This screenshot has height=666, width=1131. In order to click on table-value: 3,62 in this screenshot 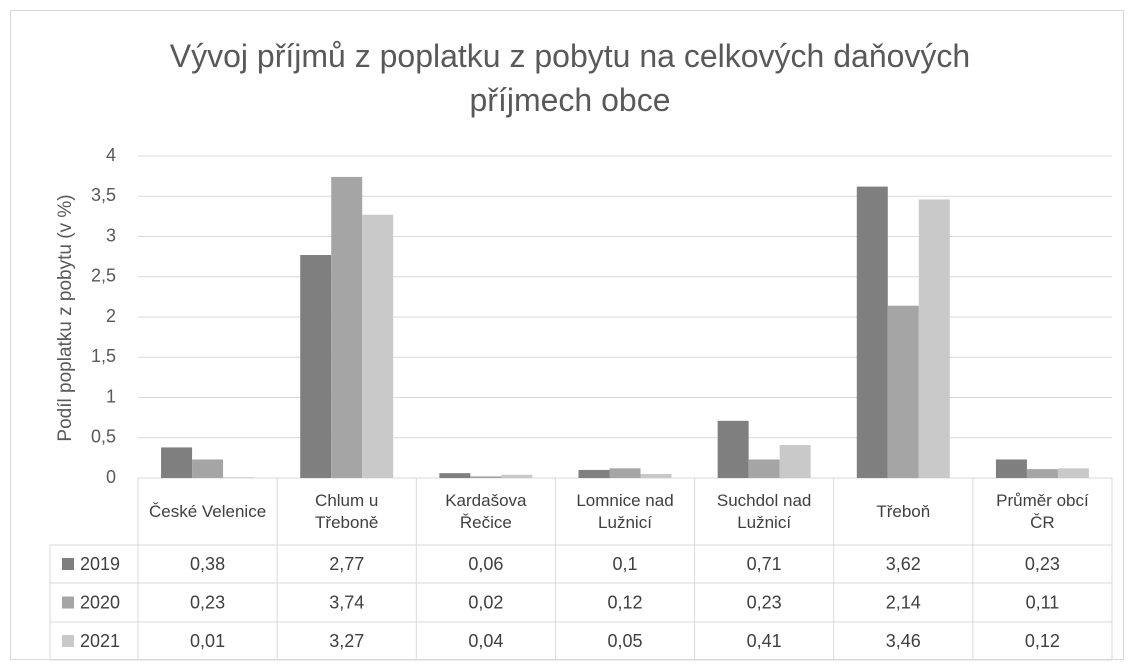, I will do `click(903, 564)`.